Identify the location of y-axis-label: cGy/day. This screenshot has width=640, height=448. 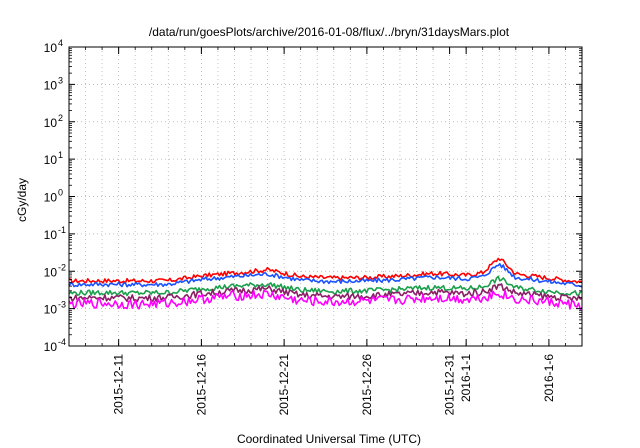
(22, 200).